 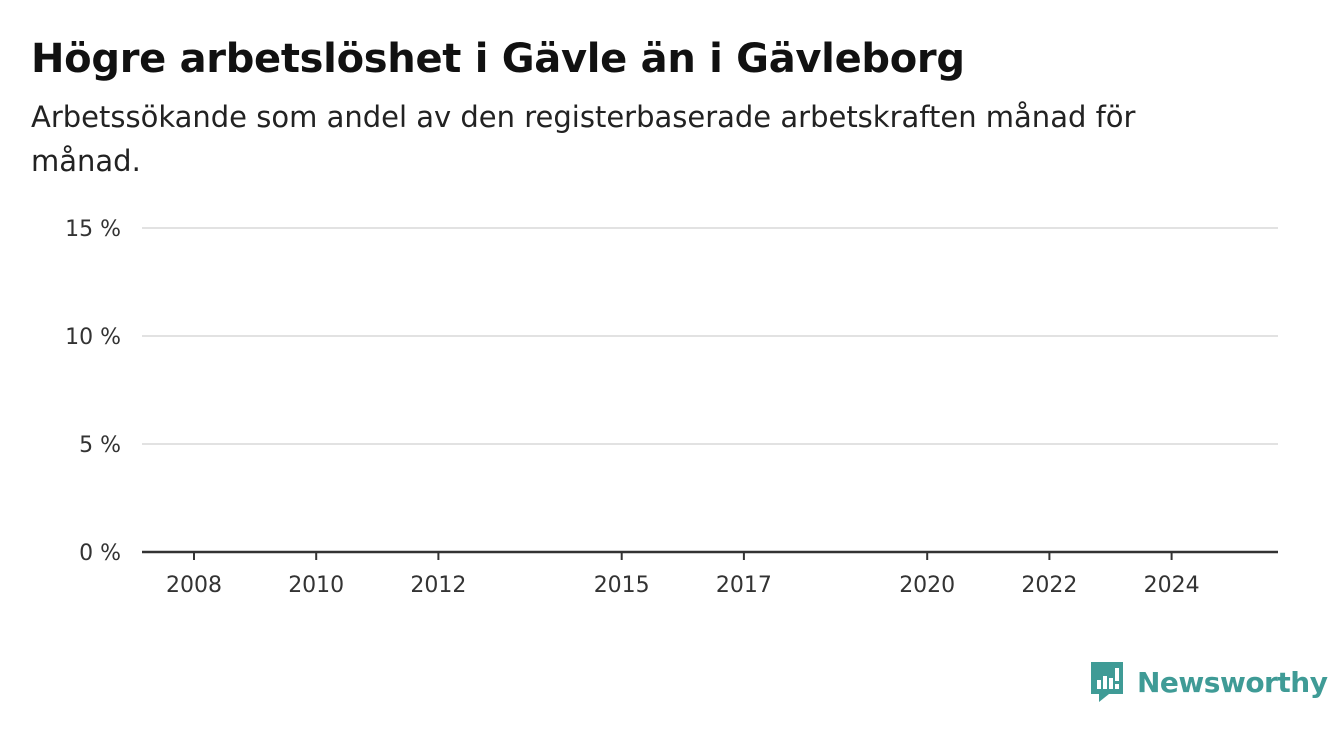 I want to click on y-tick-label: 15 %, so click(x=93, y=229).